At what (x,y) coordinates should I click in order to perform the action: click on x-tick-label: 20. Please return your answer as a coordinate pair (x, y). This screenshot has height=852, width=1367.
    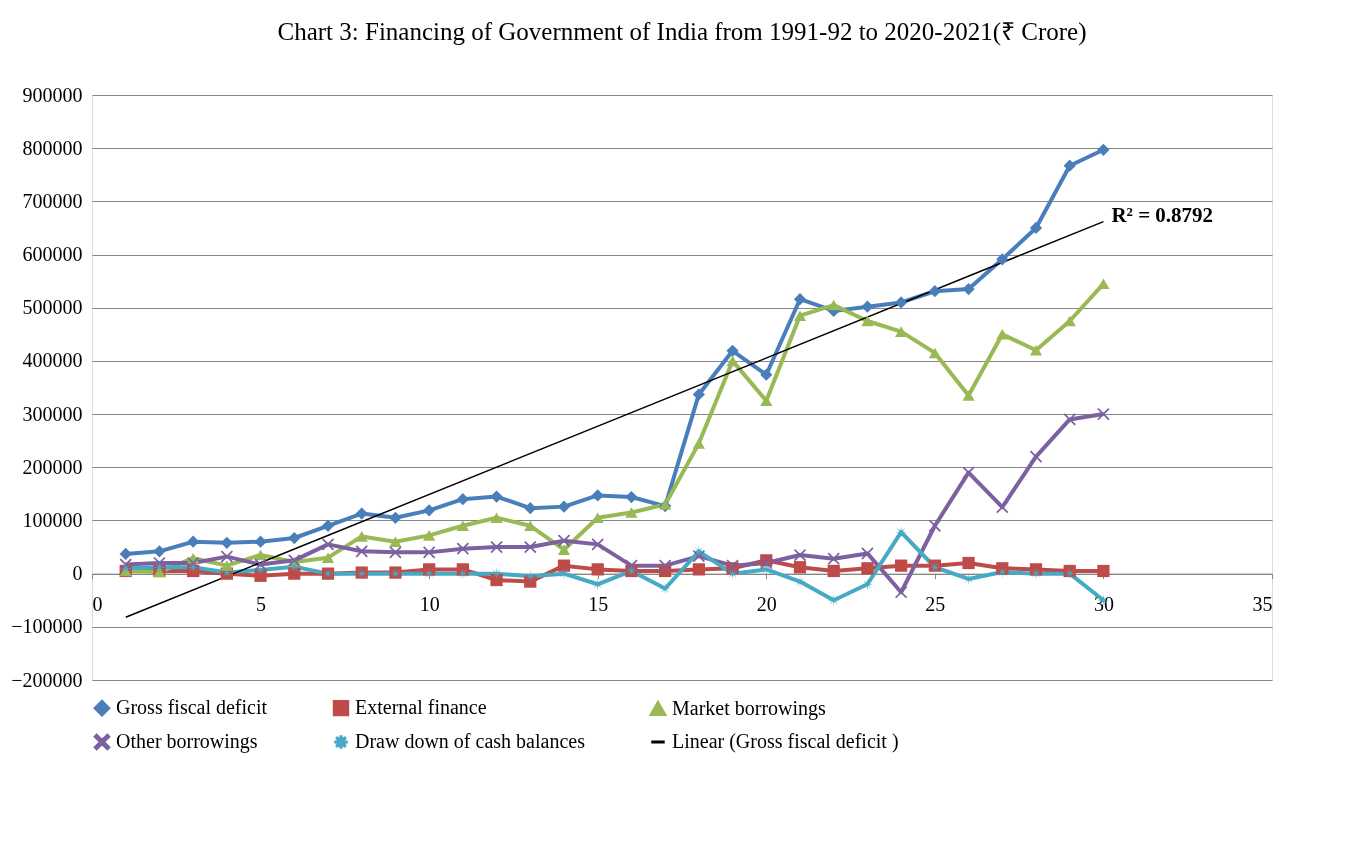
    Looking at the image, I should click on (766, 604).